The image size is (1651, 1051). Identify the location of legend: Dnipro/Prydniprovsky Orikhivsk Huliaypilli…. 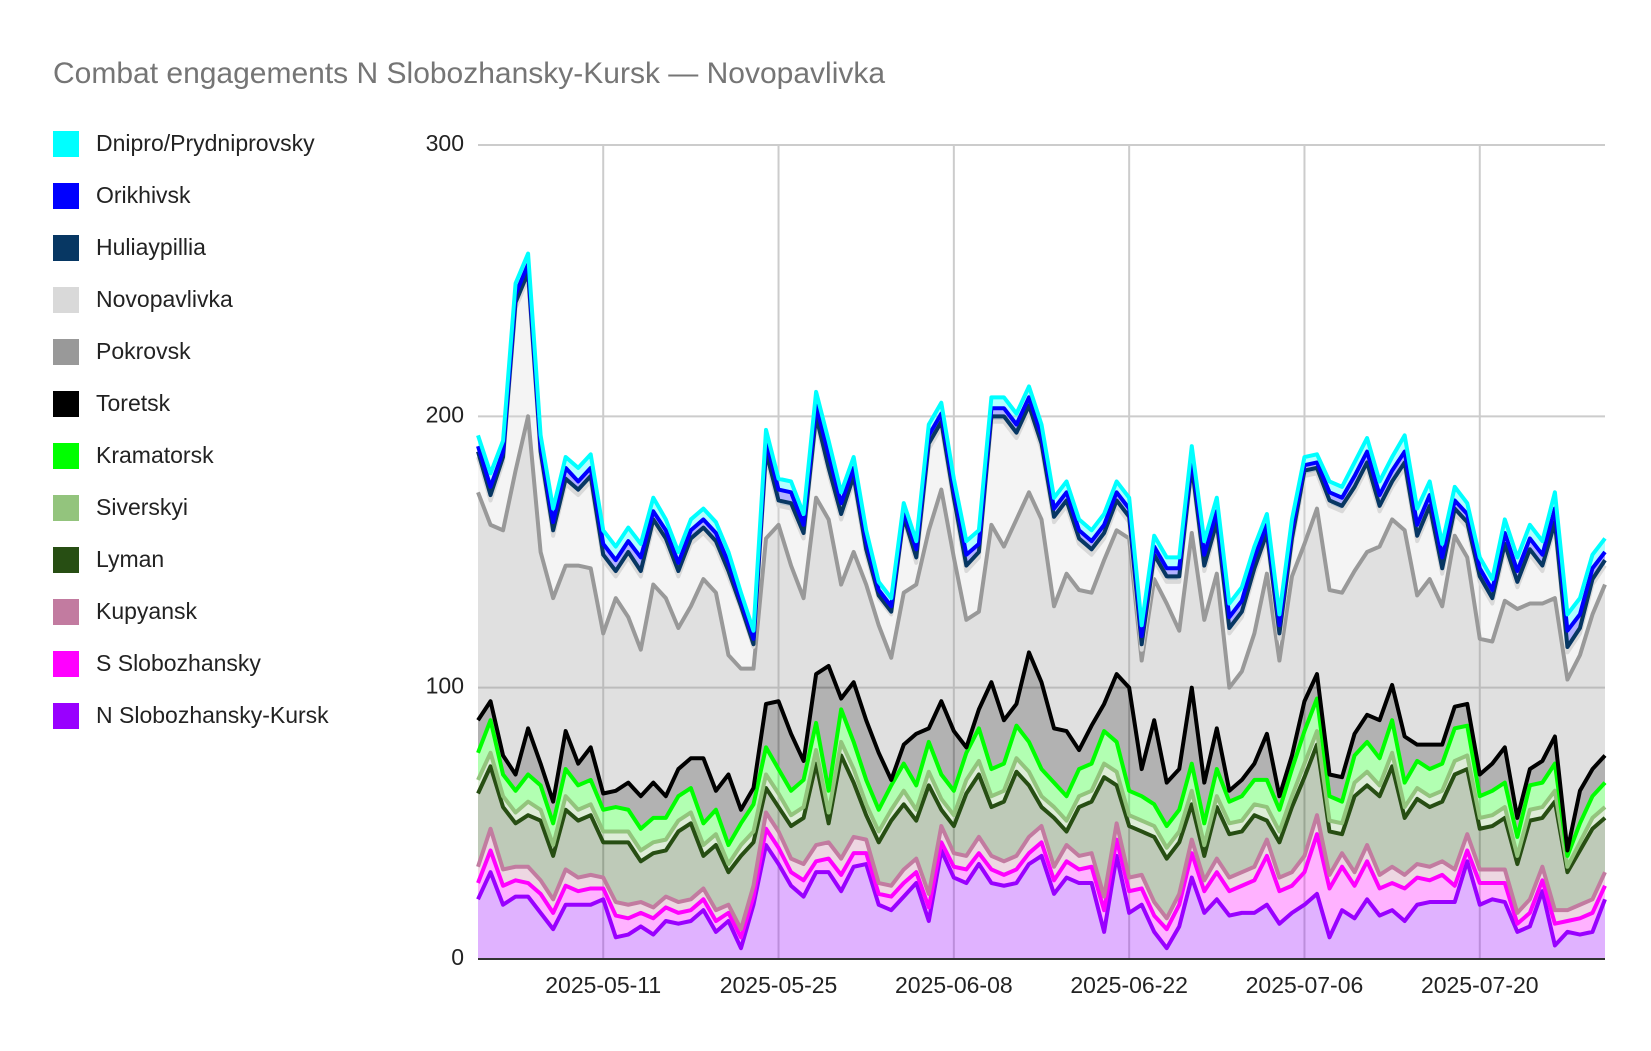
(191, 429).